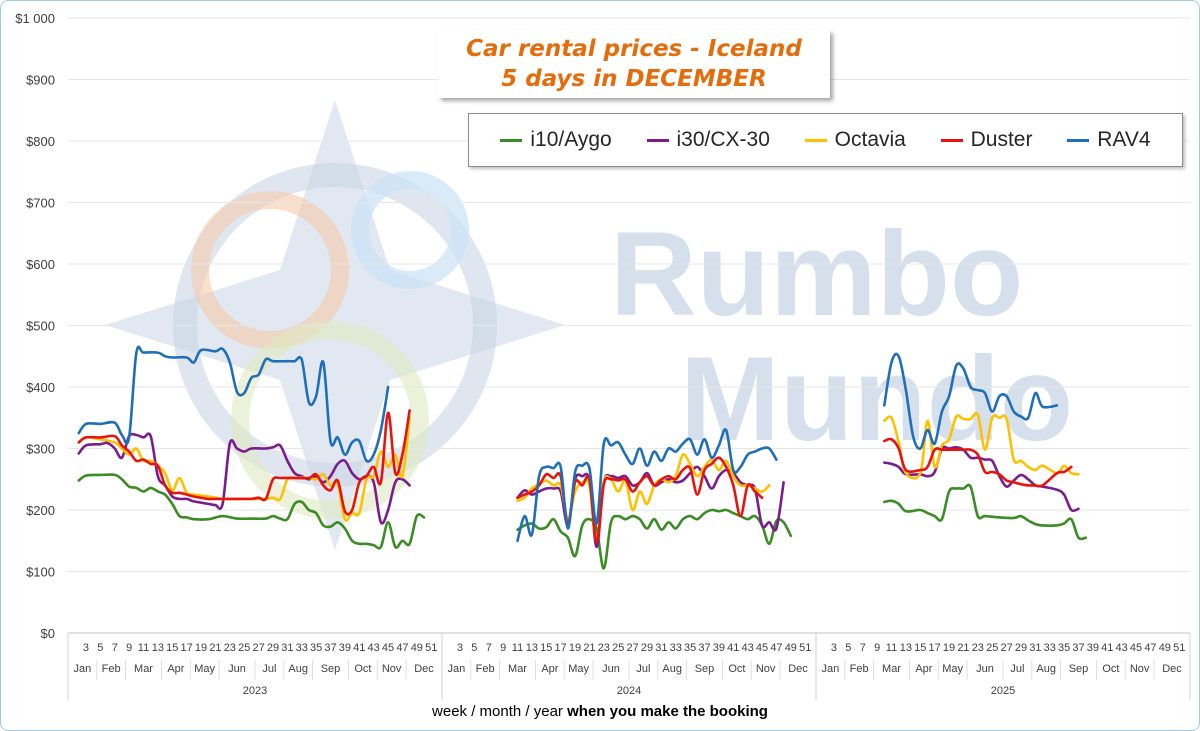 Image resolution: width=1200 pixels, height=731 pixels. I want to click on x-month-label: Jul, so click(269, 669).